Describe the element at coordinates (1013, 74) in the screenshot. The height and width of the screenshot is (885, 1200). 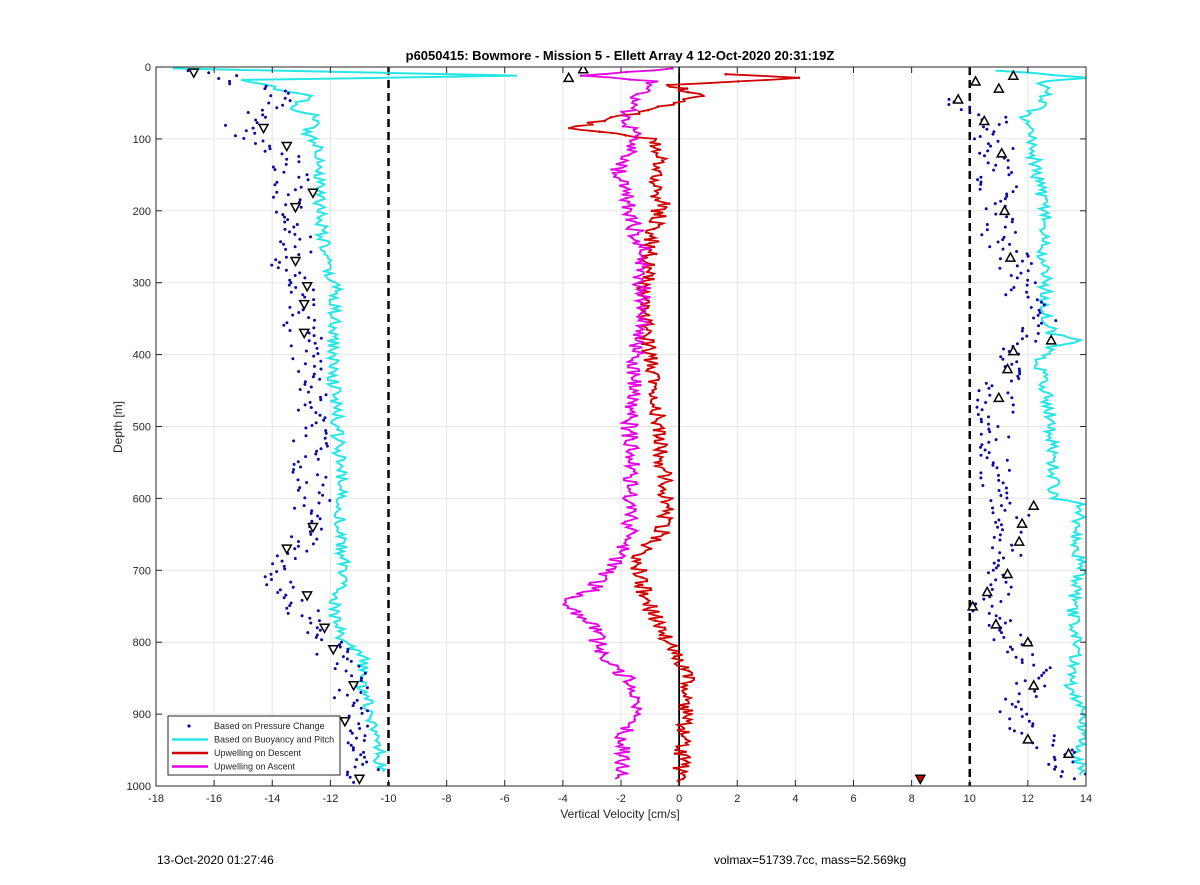
I see `ascent-marker` at that location.